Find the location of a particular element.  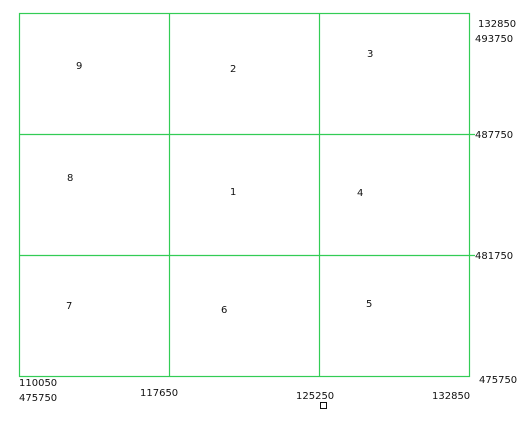

cell-label-r0c2: 3 is located at coordinates (370, 54).